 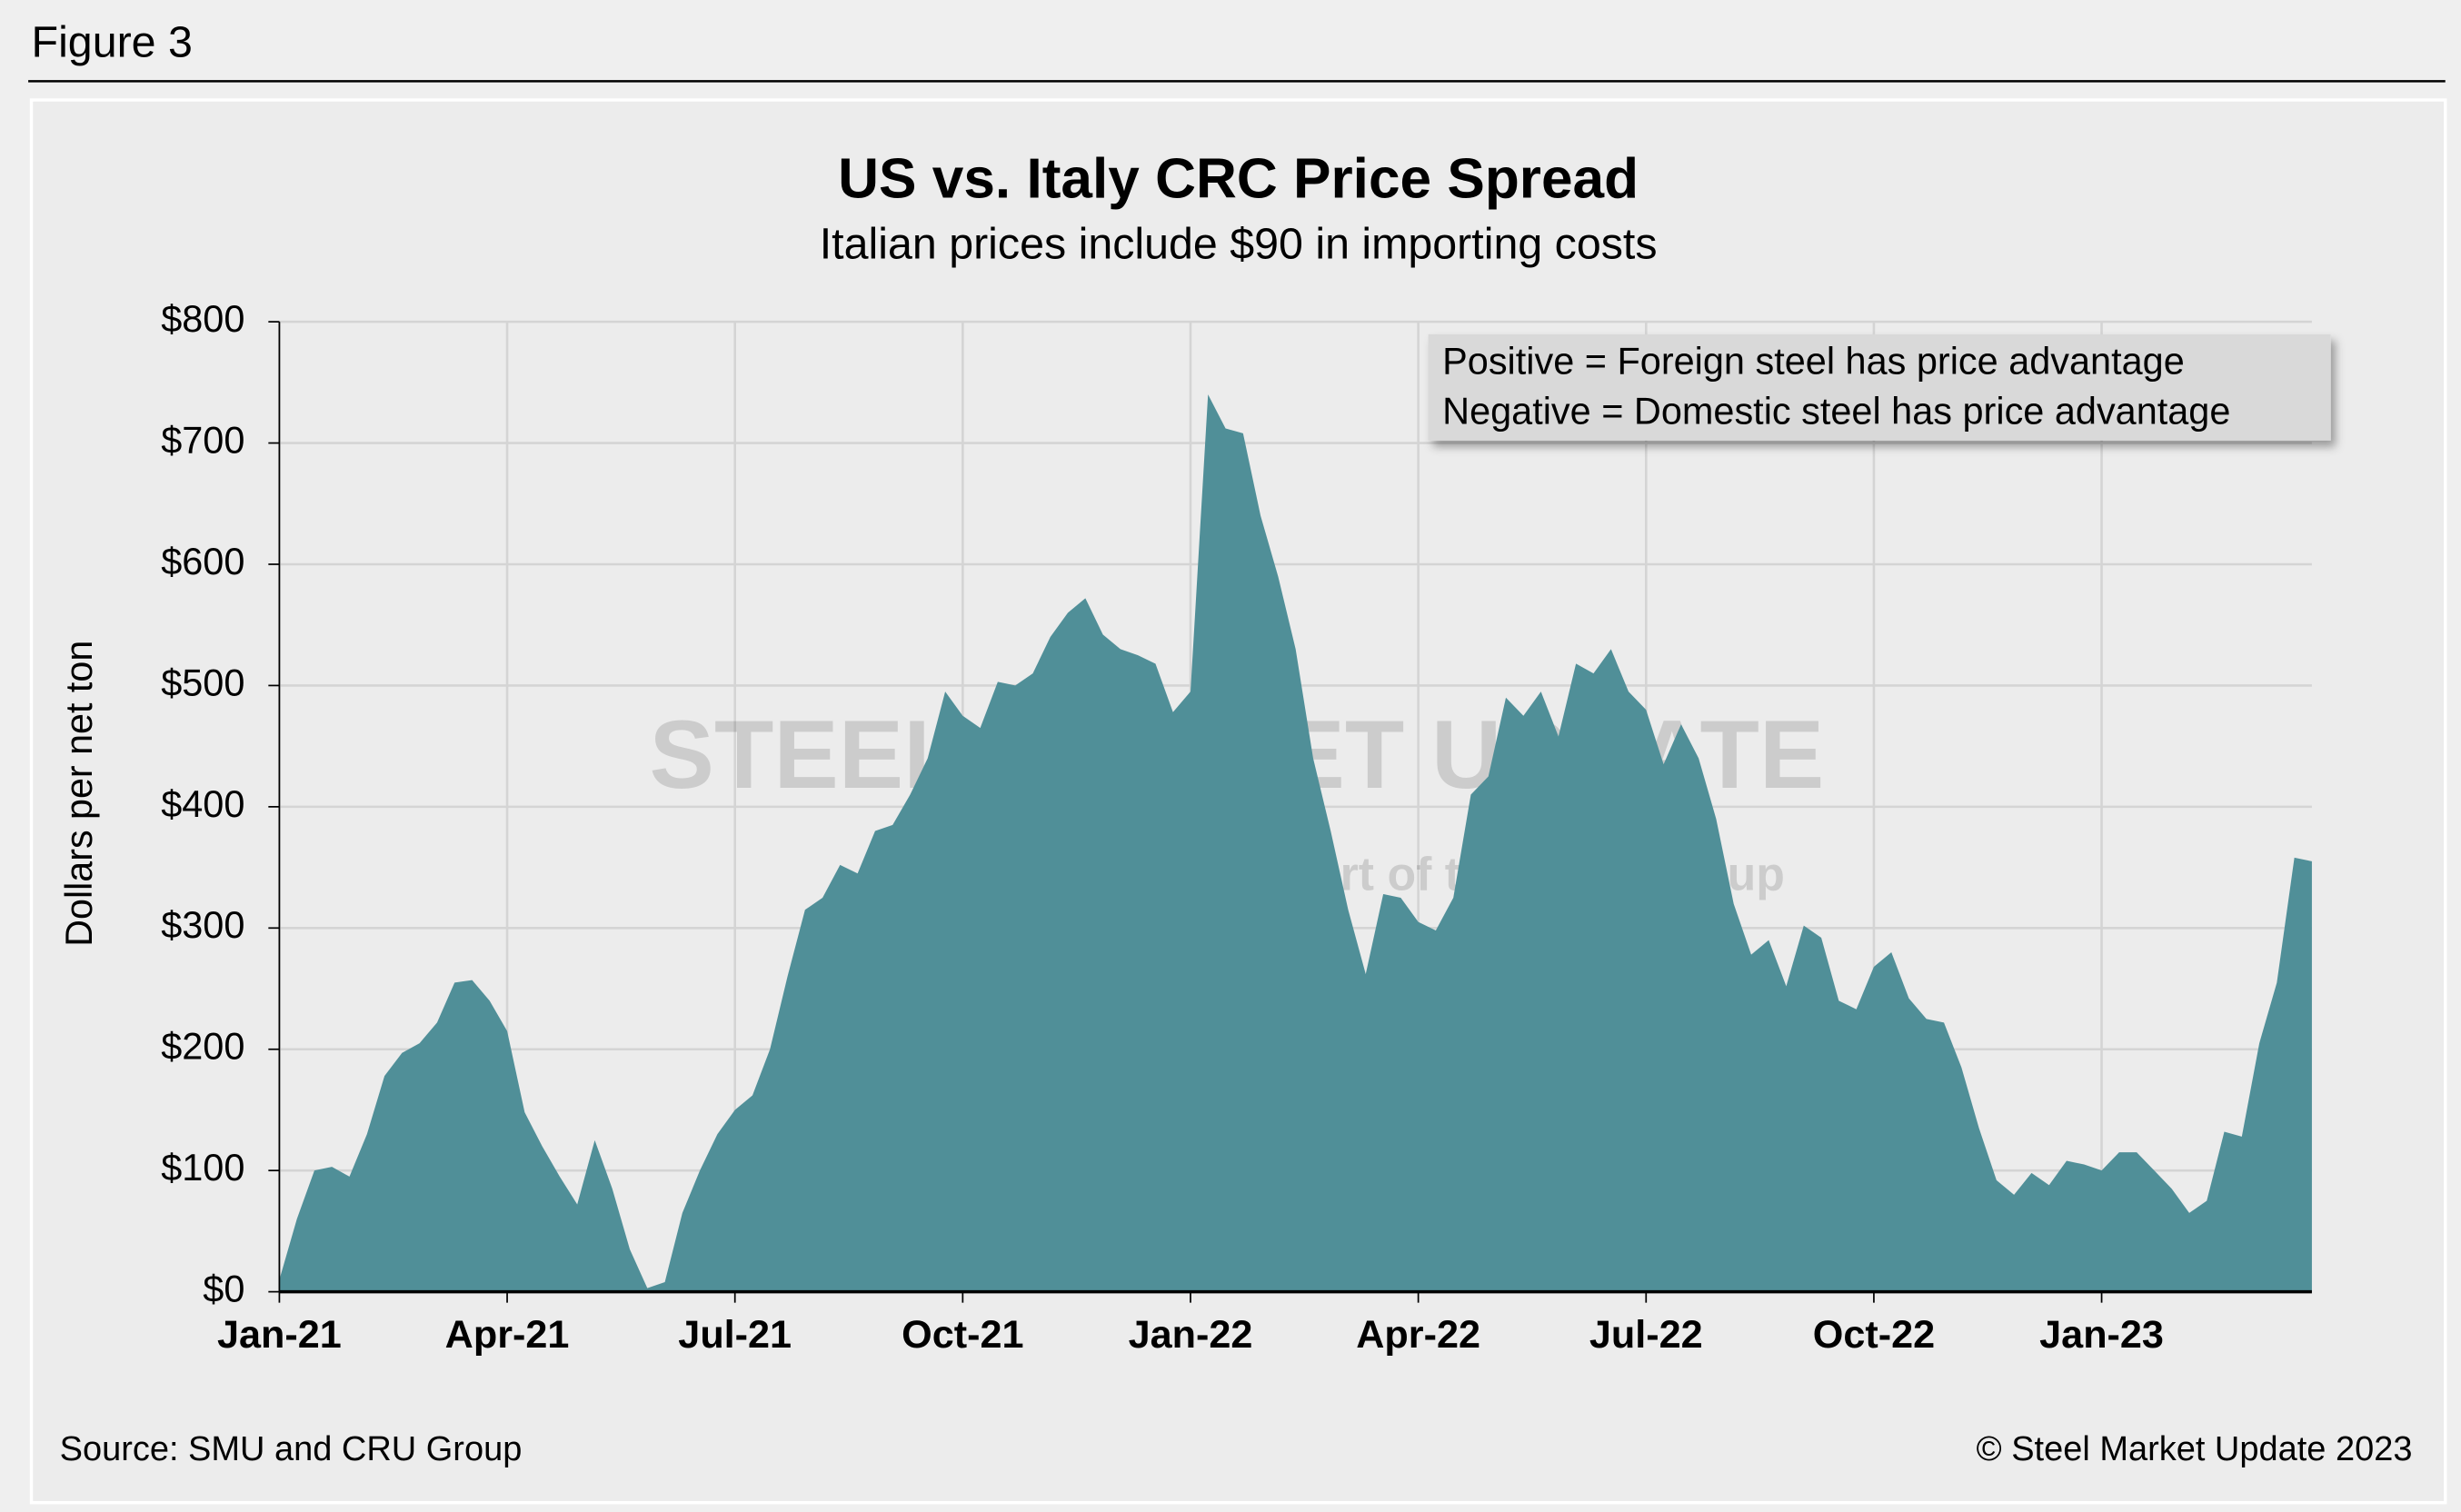 I want to click on y-tick-label: $0, so click(x=223, y=1289).